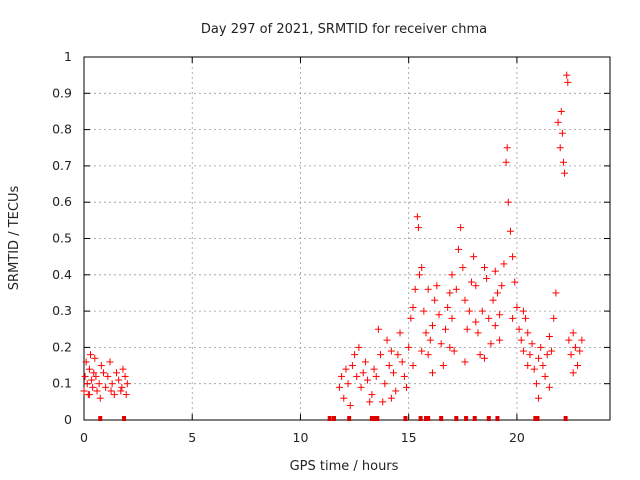 This screenshot has width=640, height=480. Describe the element at coordinates (84, 437) in the screenshot. I see `x-tick-label: 0` at that location.